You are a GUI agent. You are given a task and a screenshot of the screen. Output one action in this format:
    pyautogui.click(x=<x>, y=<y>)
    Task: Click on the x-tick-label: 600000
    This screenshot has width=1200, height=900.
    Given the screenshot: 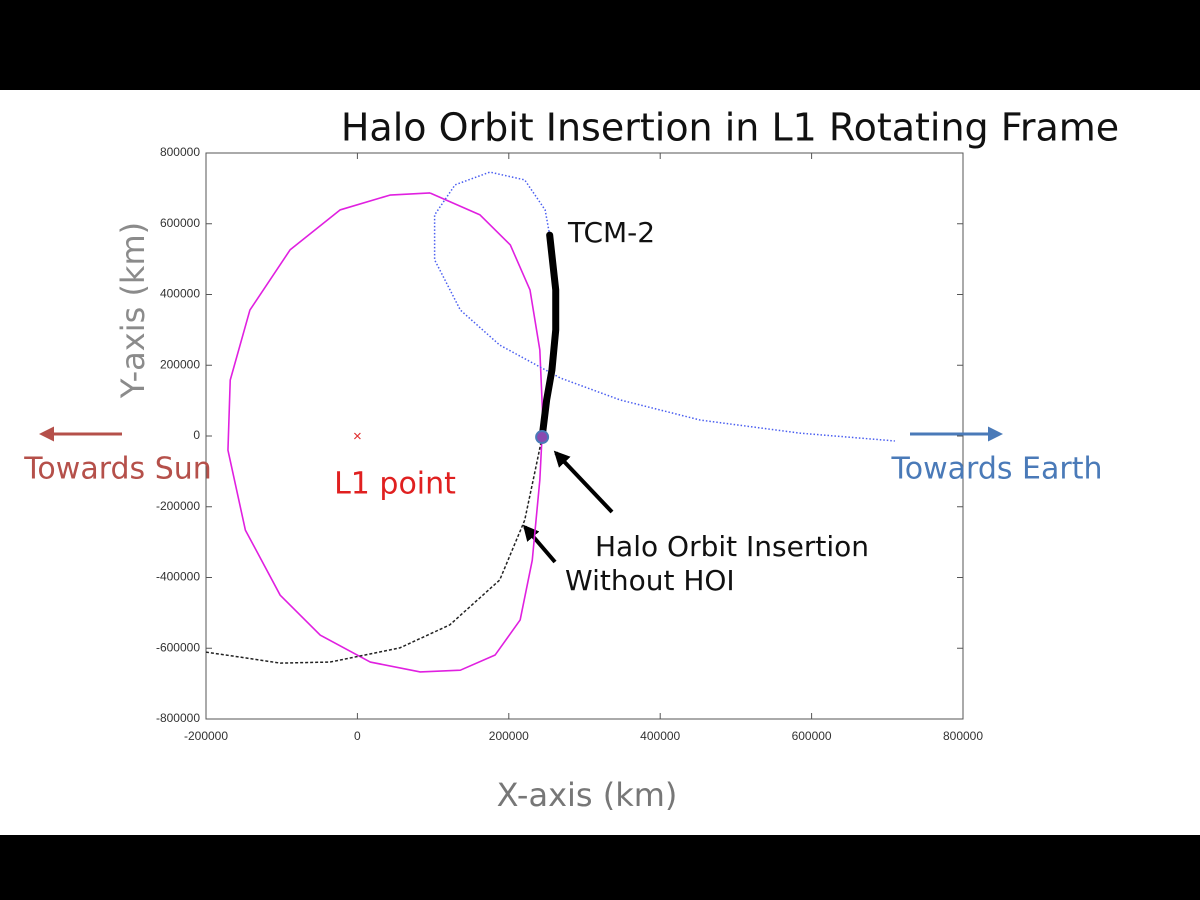 What is the action you would take?
    pyautogui.click(x=812, y=736)
    